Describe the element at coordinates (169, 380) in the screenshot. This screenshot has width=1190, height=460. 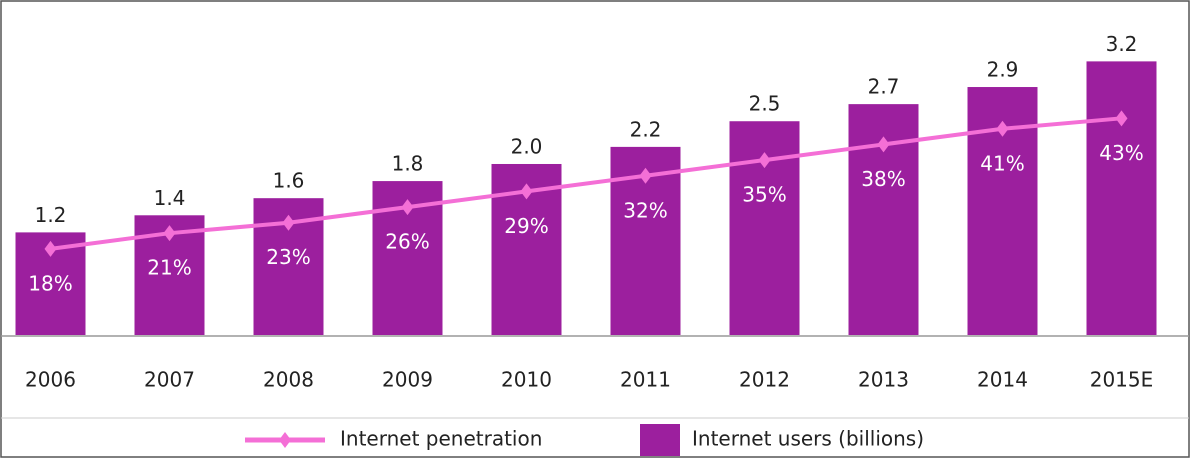
I see `x-tick-label: 2007` at that location.